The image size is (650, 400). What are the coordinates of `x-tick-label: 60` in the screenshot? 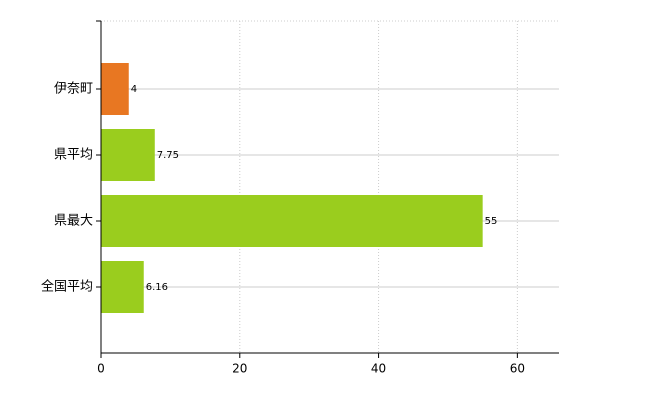 It's located at (517, 369).